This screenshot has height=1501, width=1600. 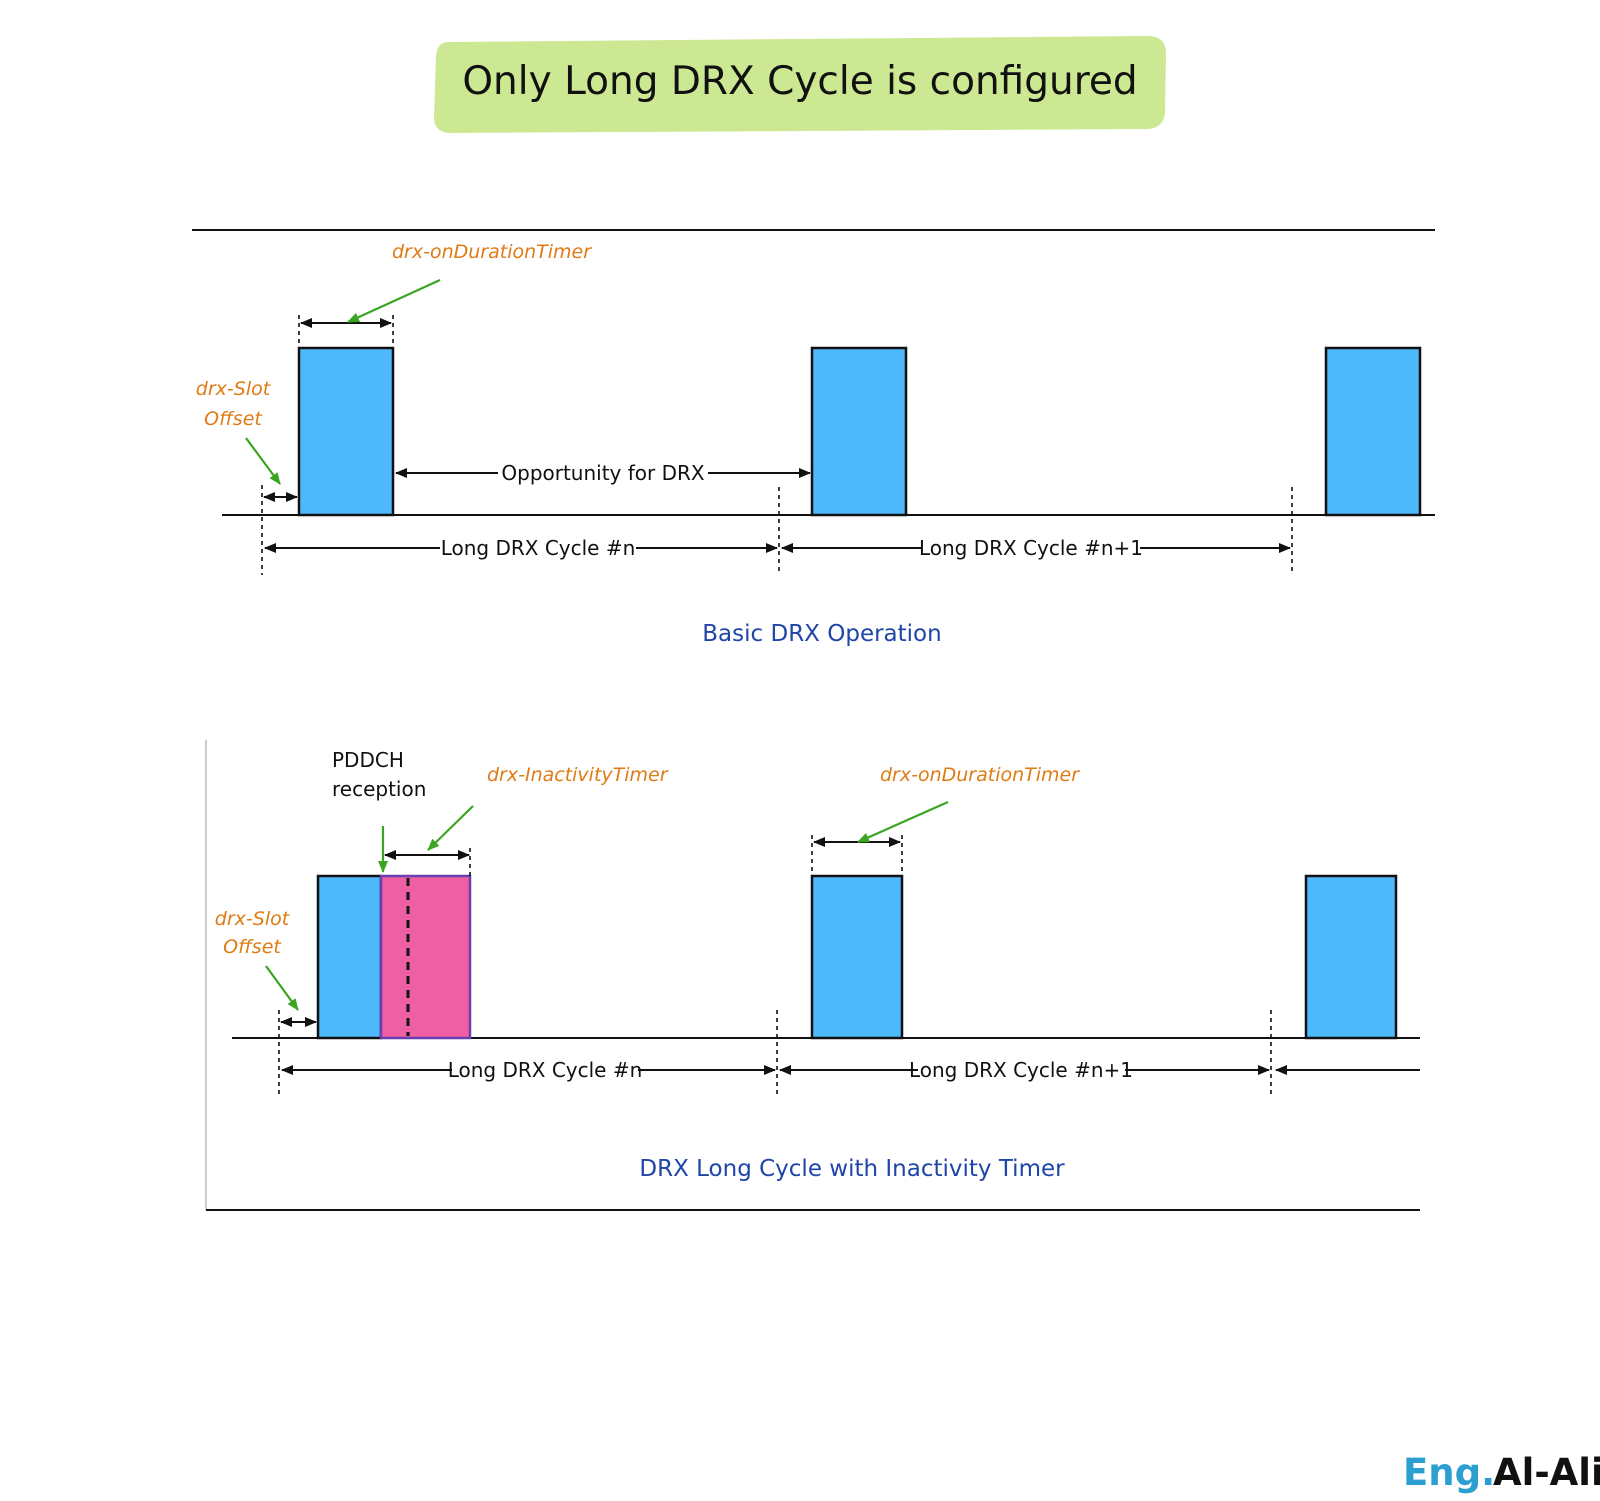 I want to click on inactivity-label: drx-InactivityTimer, so click(x=578, y=775).